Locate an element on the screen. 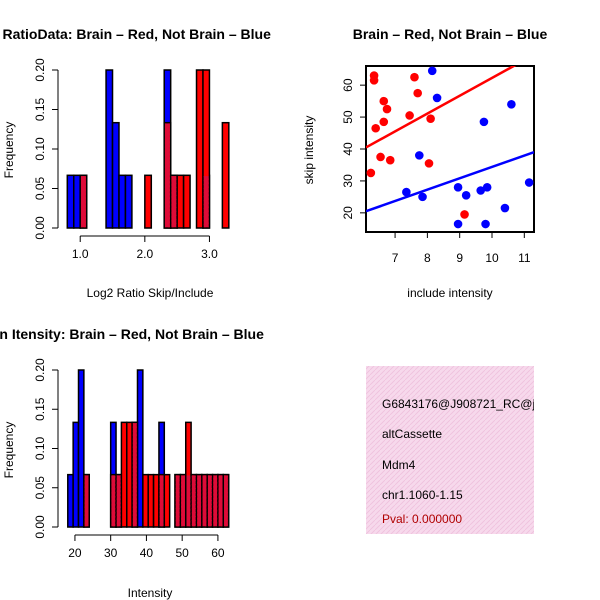 Image resolution: width=600 pixels, height=600 pixels. scatter-title: Brain – Red, Not Brain – Blue is located at coordinates (450, 34).